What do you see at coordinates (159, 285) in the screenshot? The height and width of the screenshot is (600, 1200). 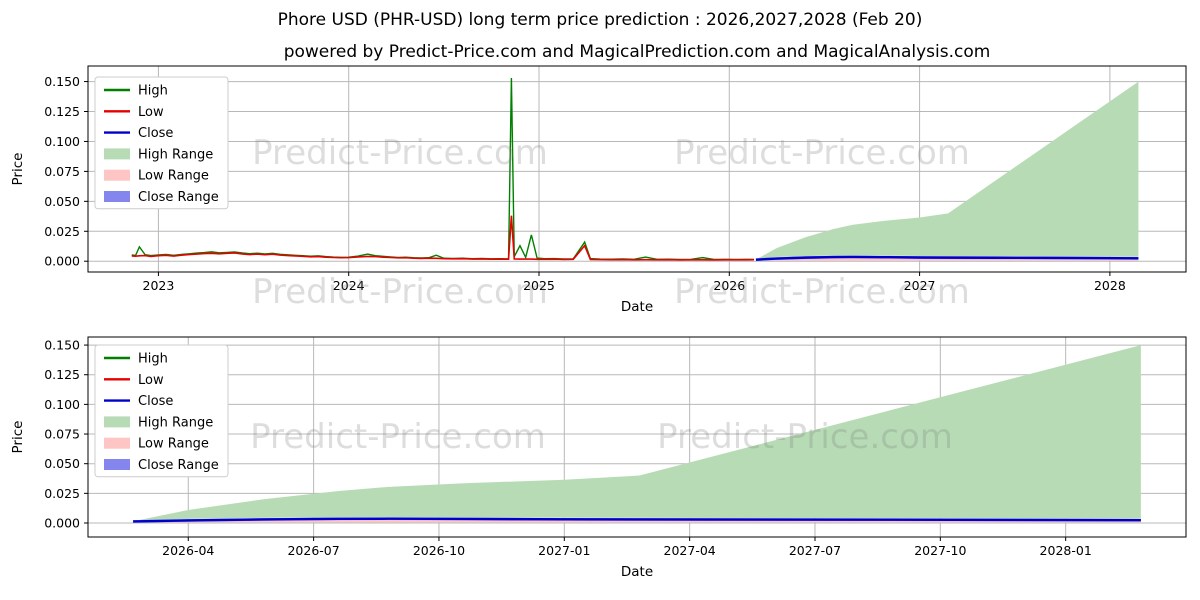 I see `x-tick-label: 2023` at bounding box center [159, 285].